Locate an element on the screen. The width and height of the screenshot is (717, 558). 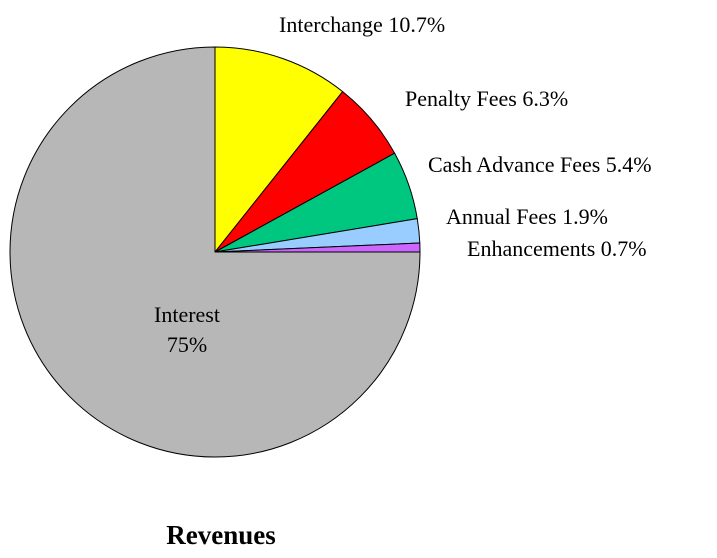
slice-label-annual-fees: Annual Fees 1.9% is located at coordinates (527, 216).